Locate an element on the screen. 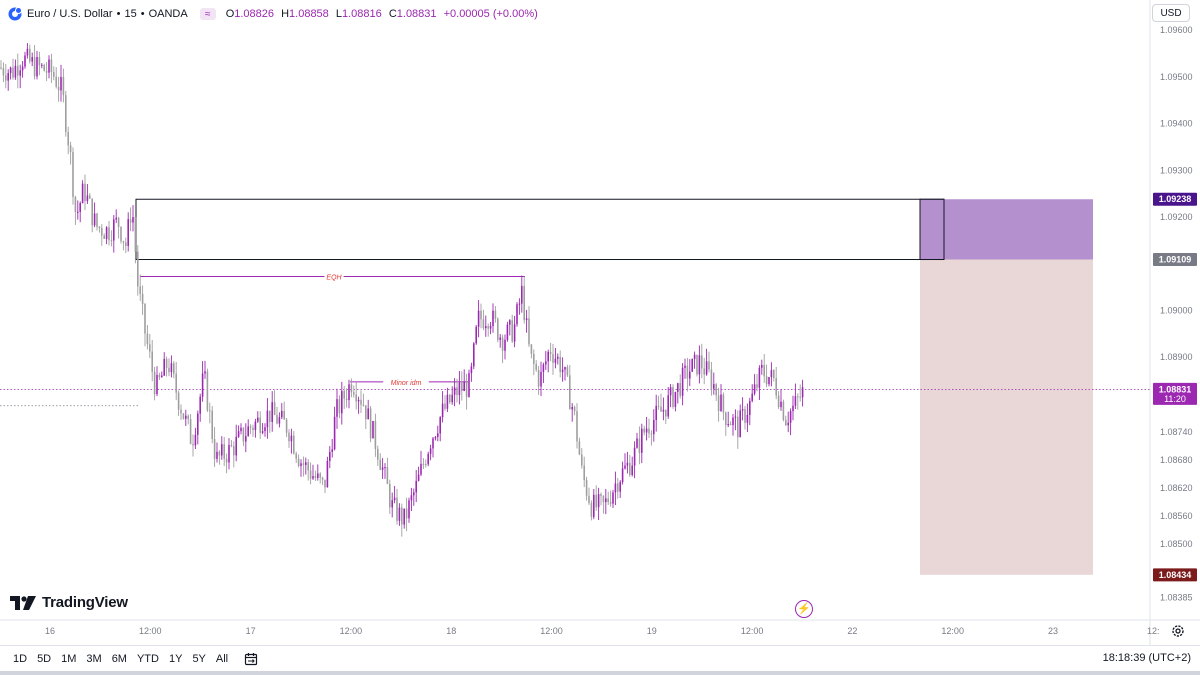 The width and height of the screenshot is (1200, 675). annotation-eqh: EQH is located at coordinates (334, 278).